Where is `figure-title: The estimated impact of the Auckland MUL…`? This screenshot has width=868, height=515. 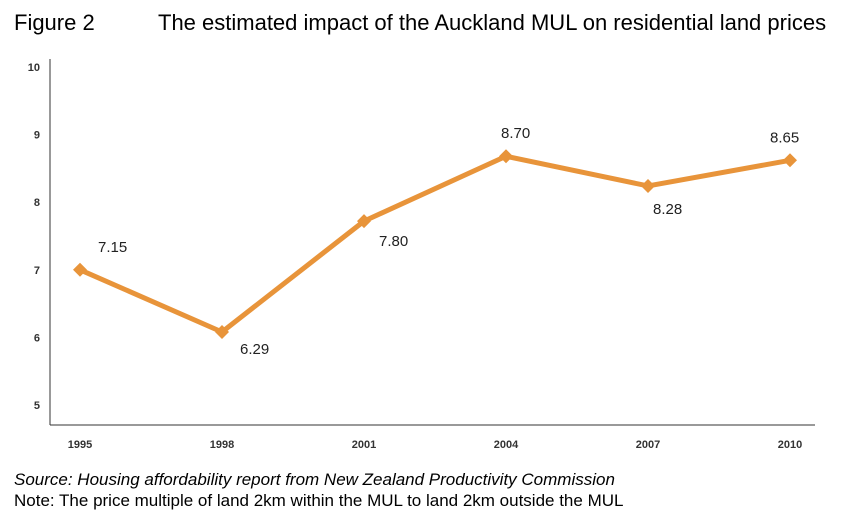
figure-title: The estimated impact of the Auckland MUL… is located at coordinates (492, 22).